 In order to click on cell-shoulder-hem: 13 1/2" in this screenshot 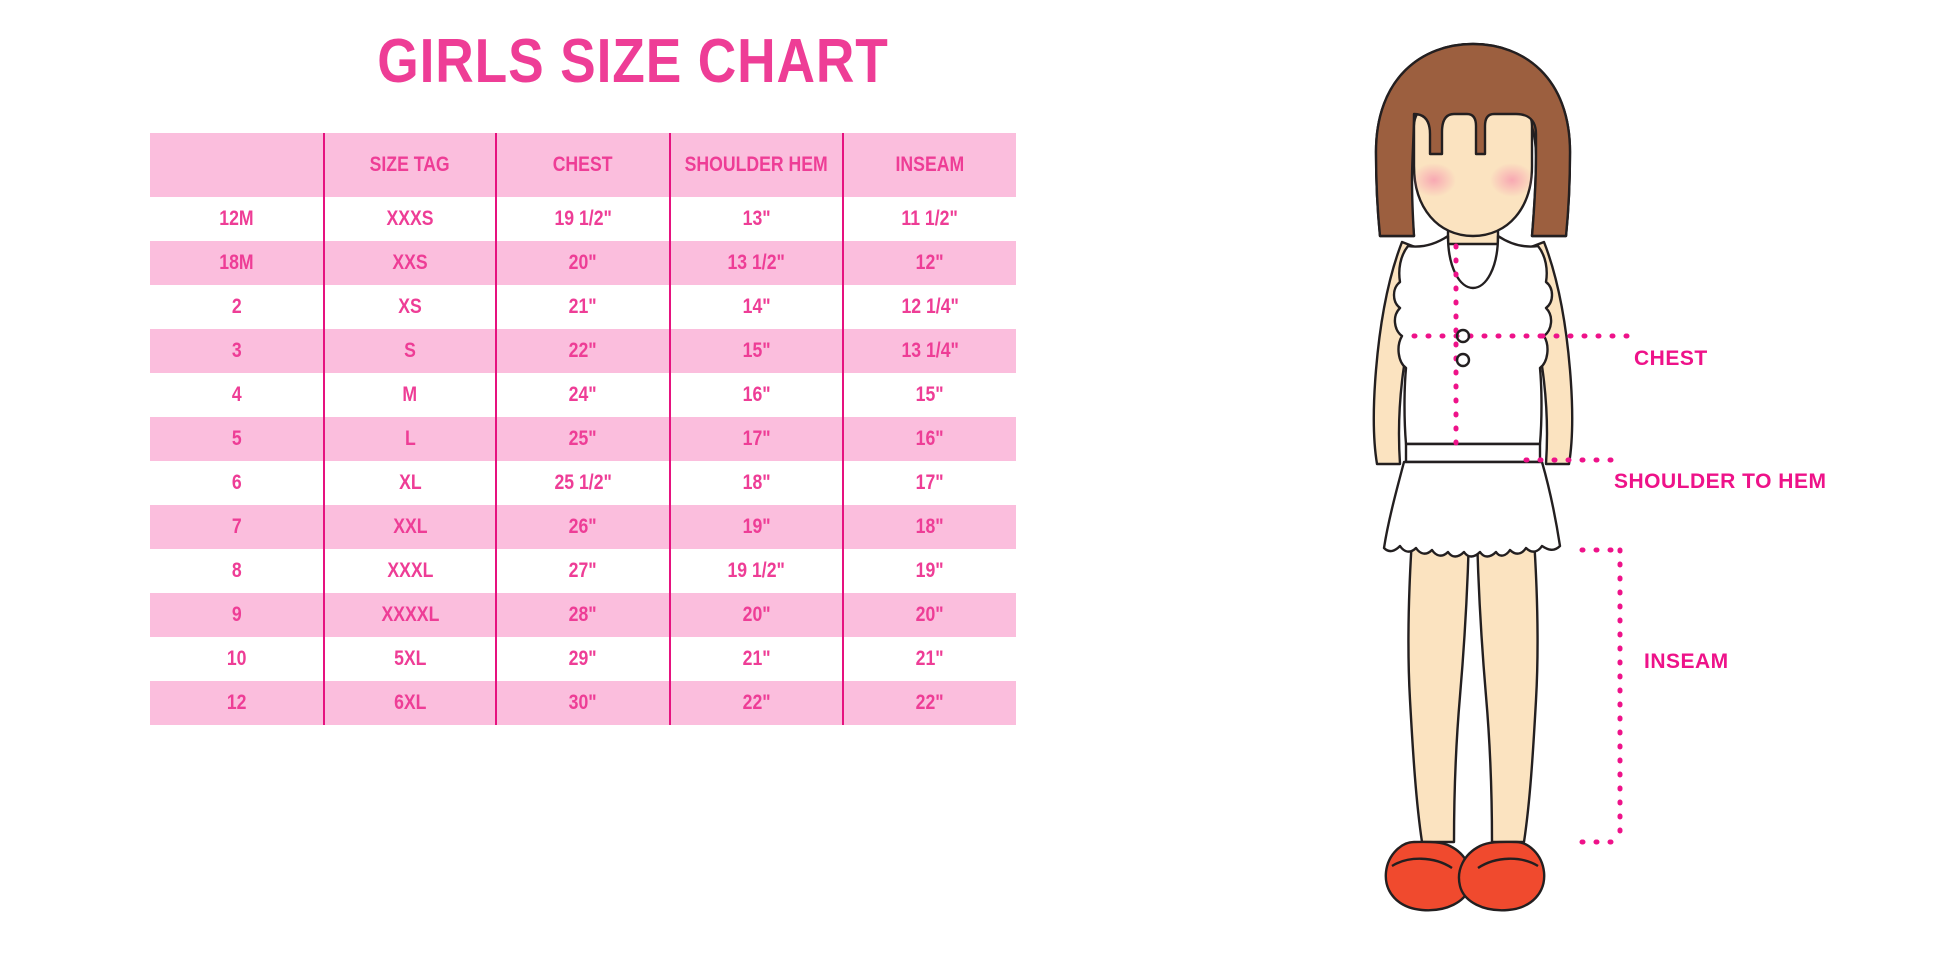, I will do `click(756, 263)`.